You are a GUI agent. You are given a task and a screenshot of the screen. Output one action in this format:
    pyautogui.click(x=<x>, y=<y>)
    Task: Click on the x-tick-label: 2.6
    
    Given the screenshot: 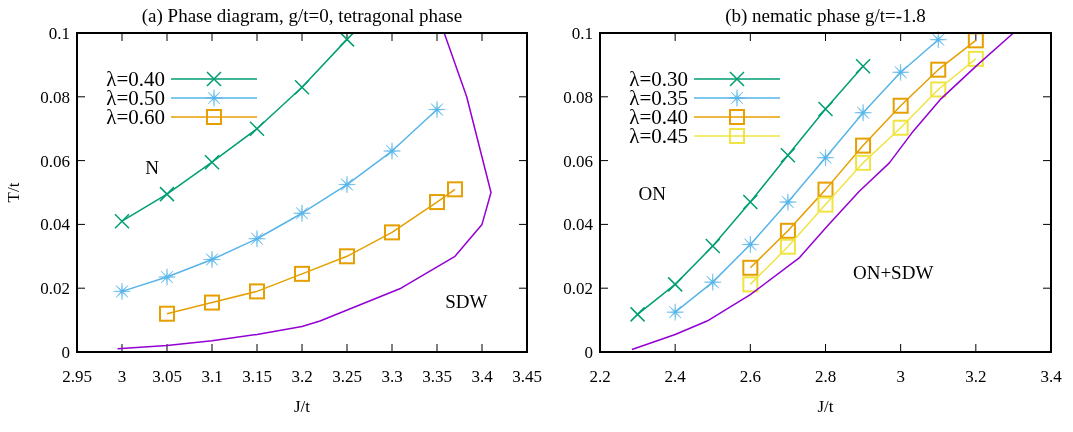 What is the action you would take?
    pyautogui.click(x=750, y=376)
    